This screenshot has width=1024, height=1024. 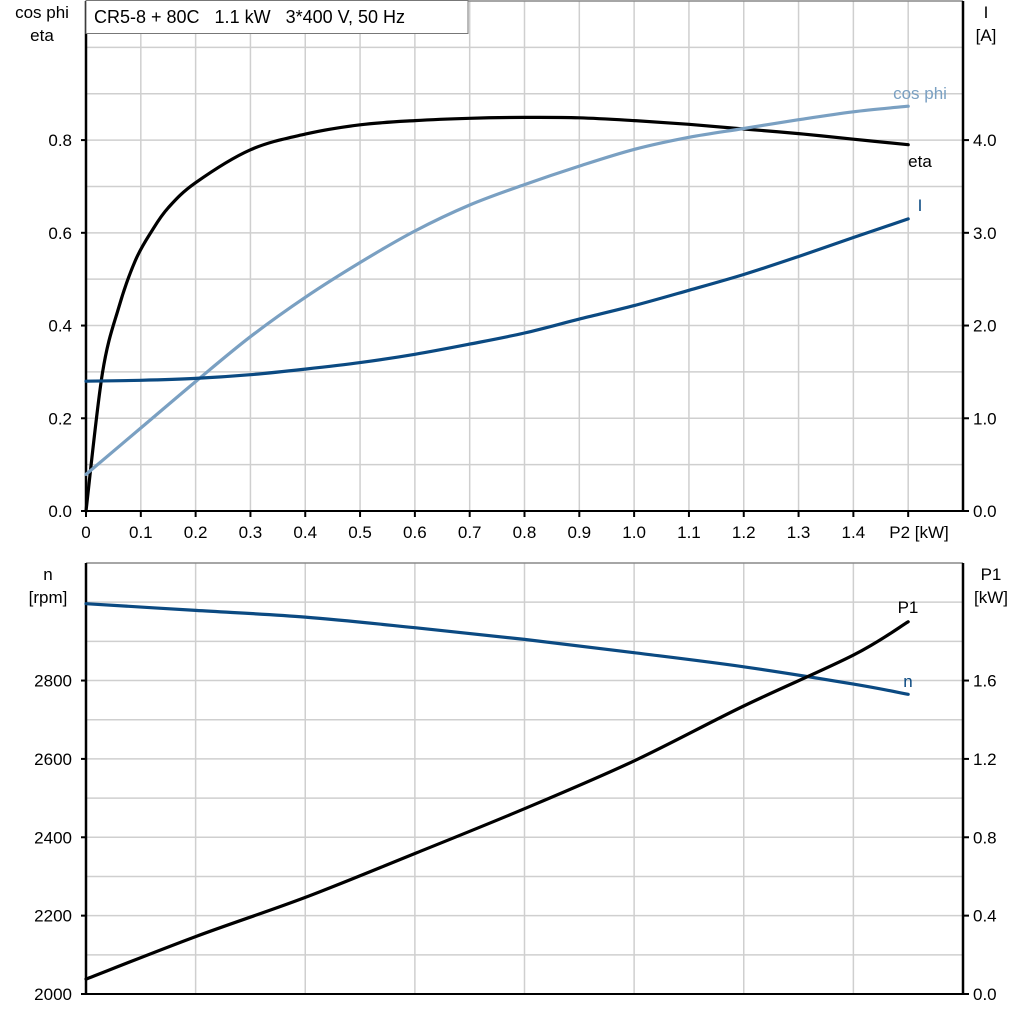 What do you see at coordinates (53, 916) in the screenshot?
I see `left-axis-tick-label: 2200` at bounding box center [53, 916].